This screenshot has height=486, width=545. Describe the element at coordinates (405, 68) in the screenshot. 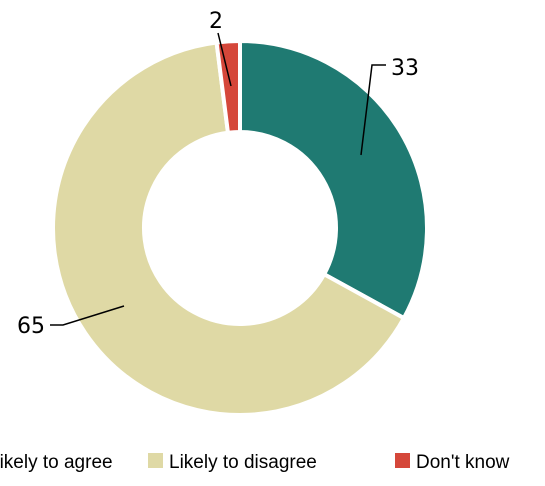

I see `data-label-likely-to-agree: 33` at that location.